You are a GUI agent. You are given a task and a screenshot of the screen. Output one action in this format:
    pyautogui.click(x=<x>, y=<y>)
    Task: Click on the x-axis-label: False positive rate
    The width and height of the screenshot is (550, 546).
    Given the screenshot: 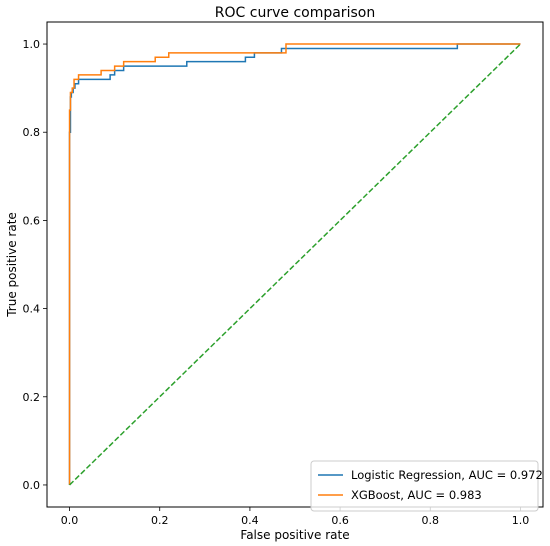 What is the action you would take?
    pyautogui.click(x=294, y=535)
    